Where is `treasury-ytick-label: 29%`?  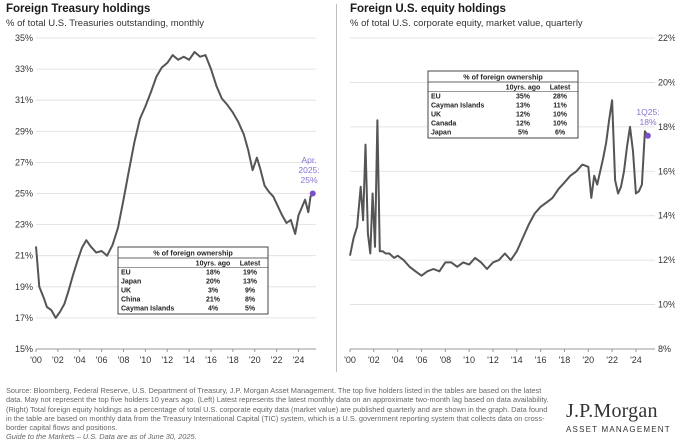 treasury-ytick-label: 29% is located at coordinates (24, 131).